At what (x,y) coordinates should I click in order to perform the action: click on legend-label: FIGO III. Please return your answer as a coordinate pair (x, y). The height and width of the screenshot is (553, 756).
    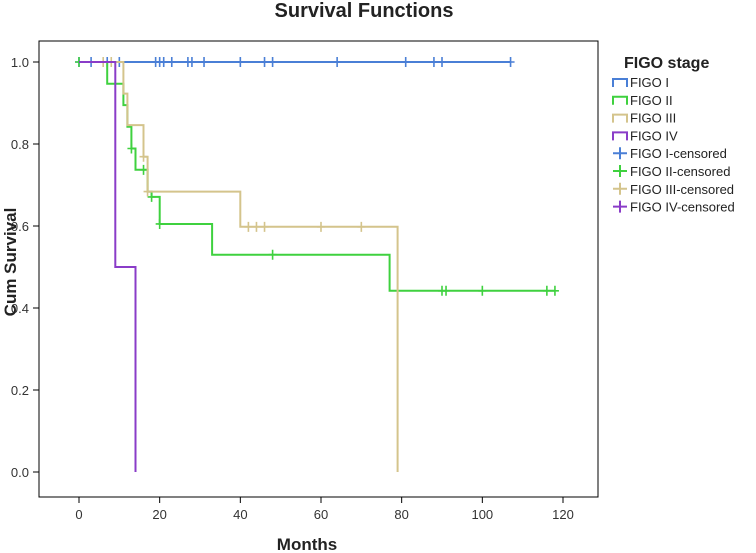
    Looking at the image, I should click on (653, 118).